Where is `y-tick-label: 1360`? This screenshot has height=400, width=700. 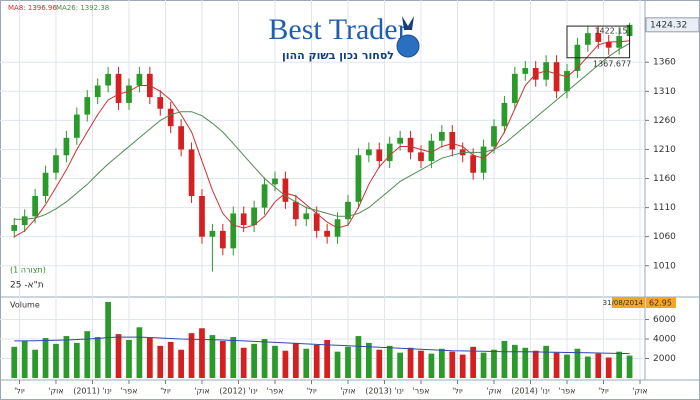
y-tick-label: 1360 is located at coordinates (664, 63).